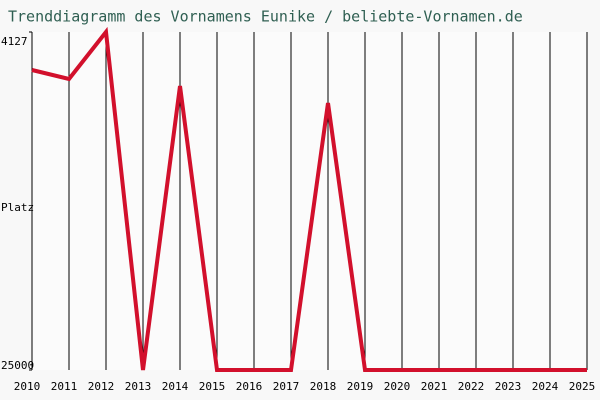 Image resolution: width=600 pixels, height=400 pixels. Describe the element at coordinates (545, 386) in the screenshot. I see `x-tick-label: 2024` at that location.